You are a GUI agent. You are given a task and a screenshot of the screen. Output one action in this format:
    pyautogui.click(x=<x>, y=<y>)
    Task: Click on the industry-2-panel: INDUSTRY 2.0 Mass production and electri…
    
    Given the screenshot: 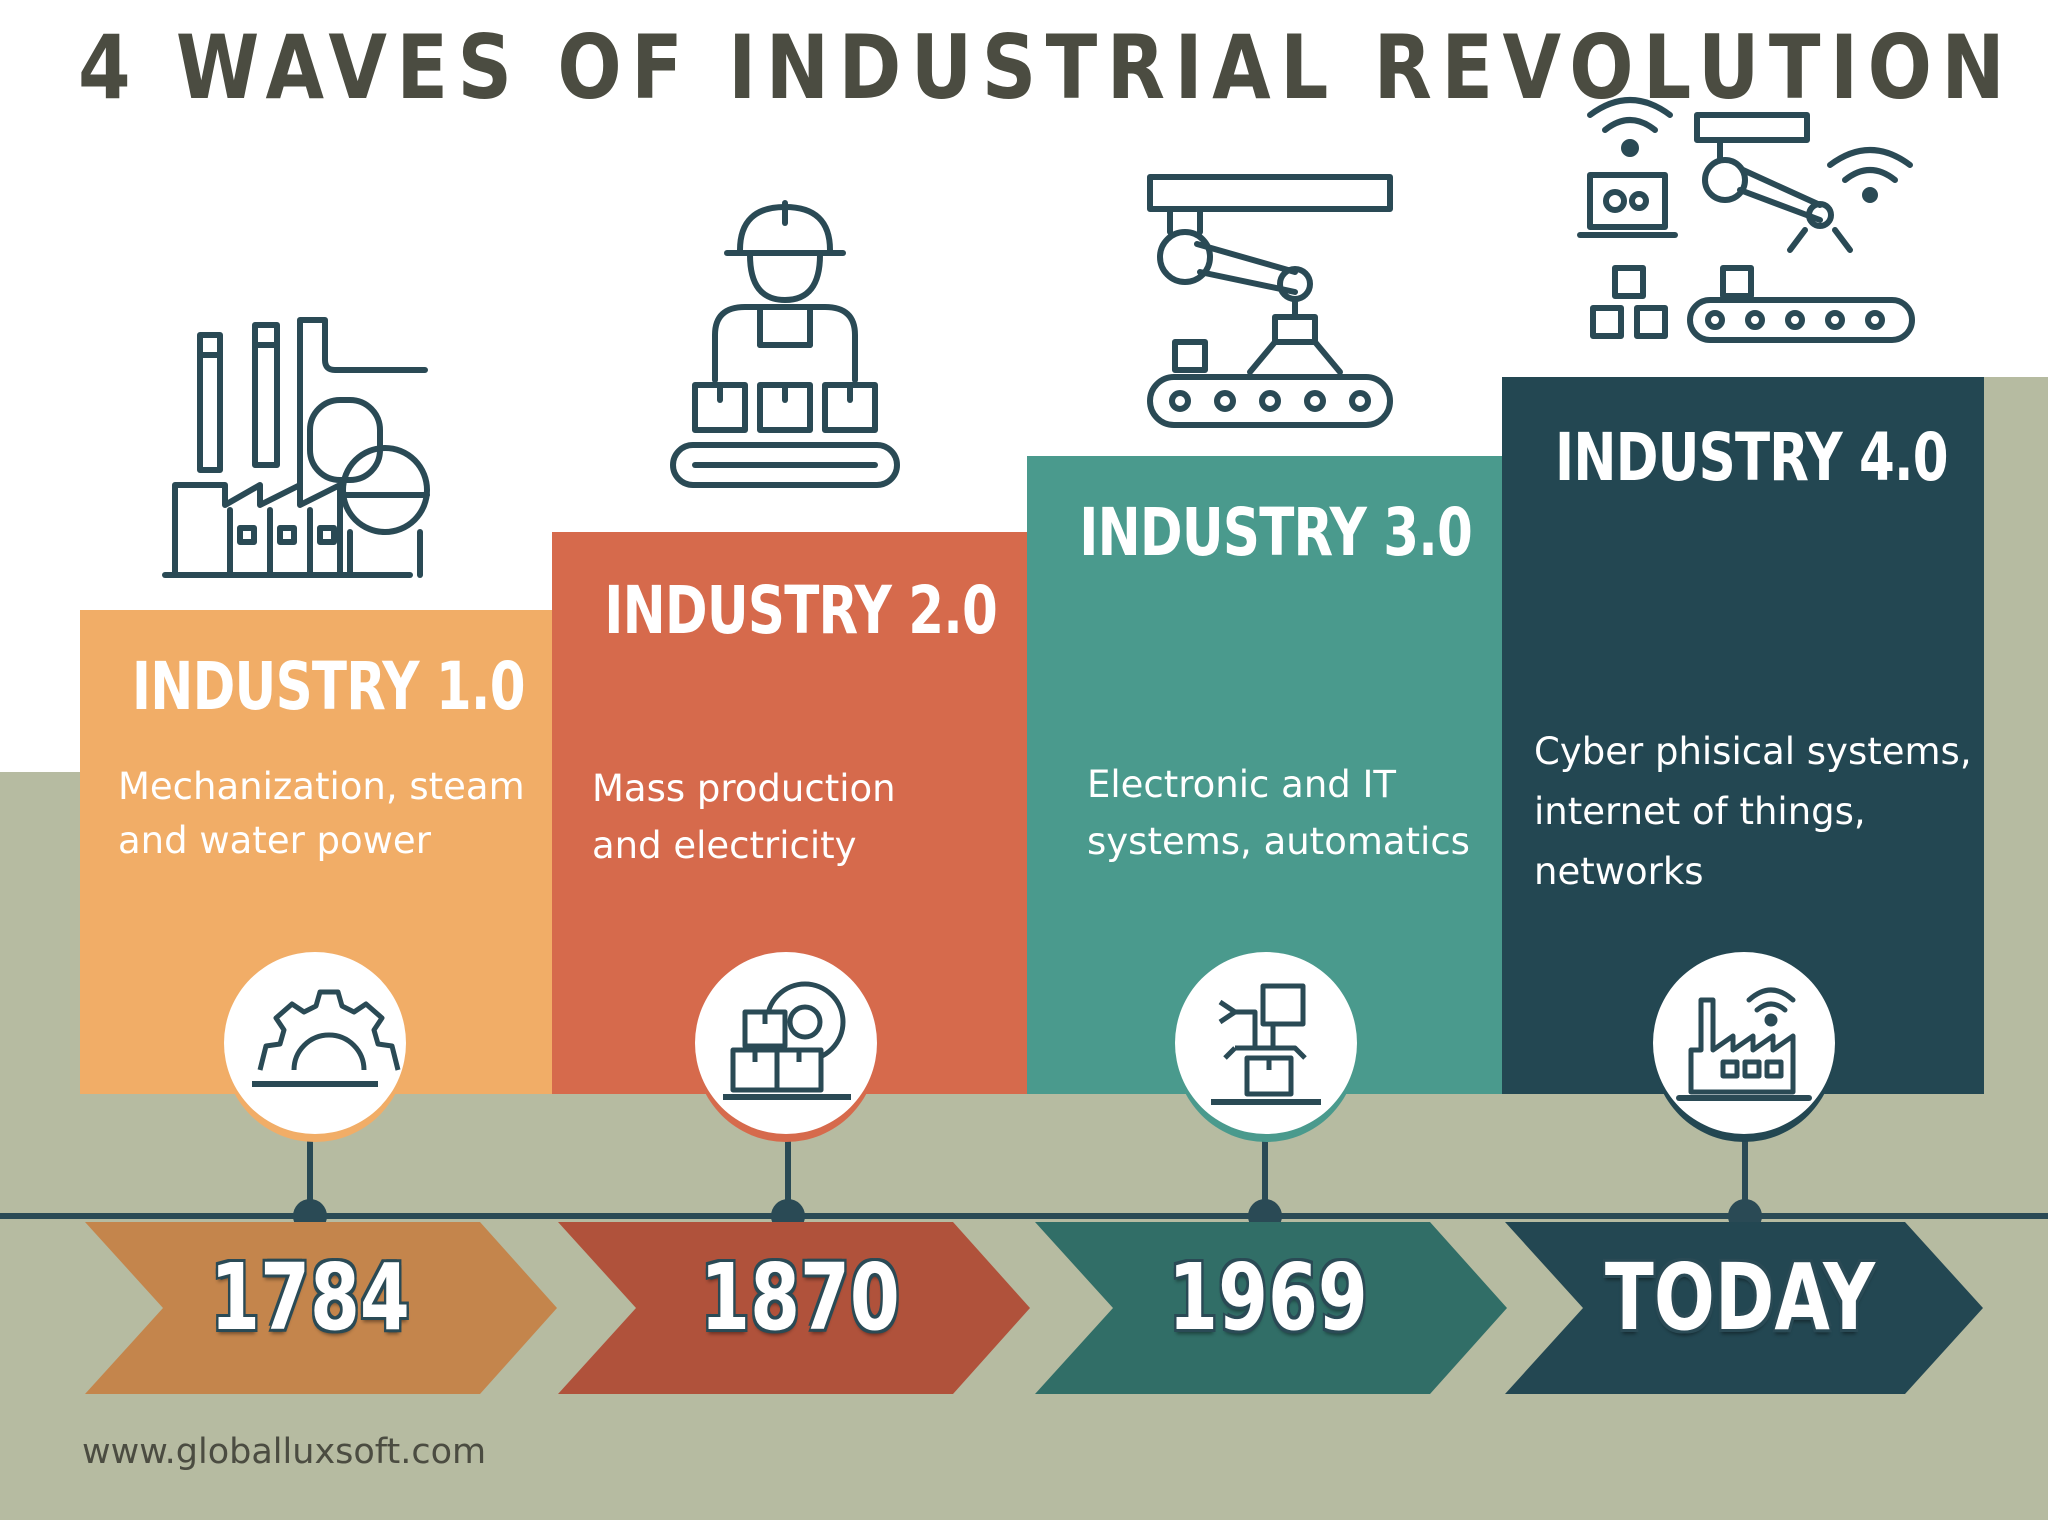 What is the action you would take?
    pyautogui.click(x=789, y=813)
    